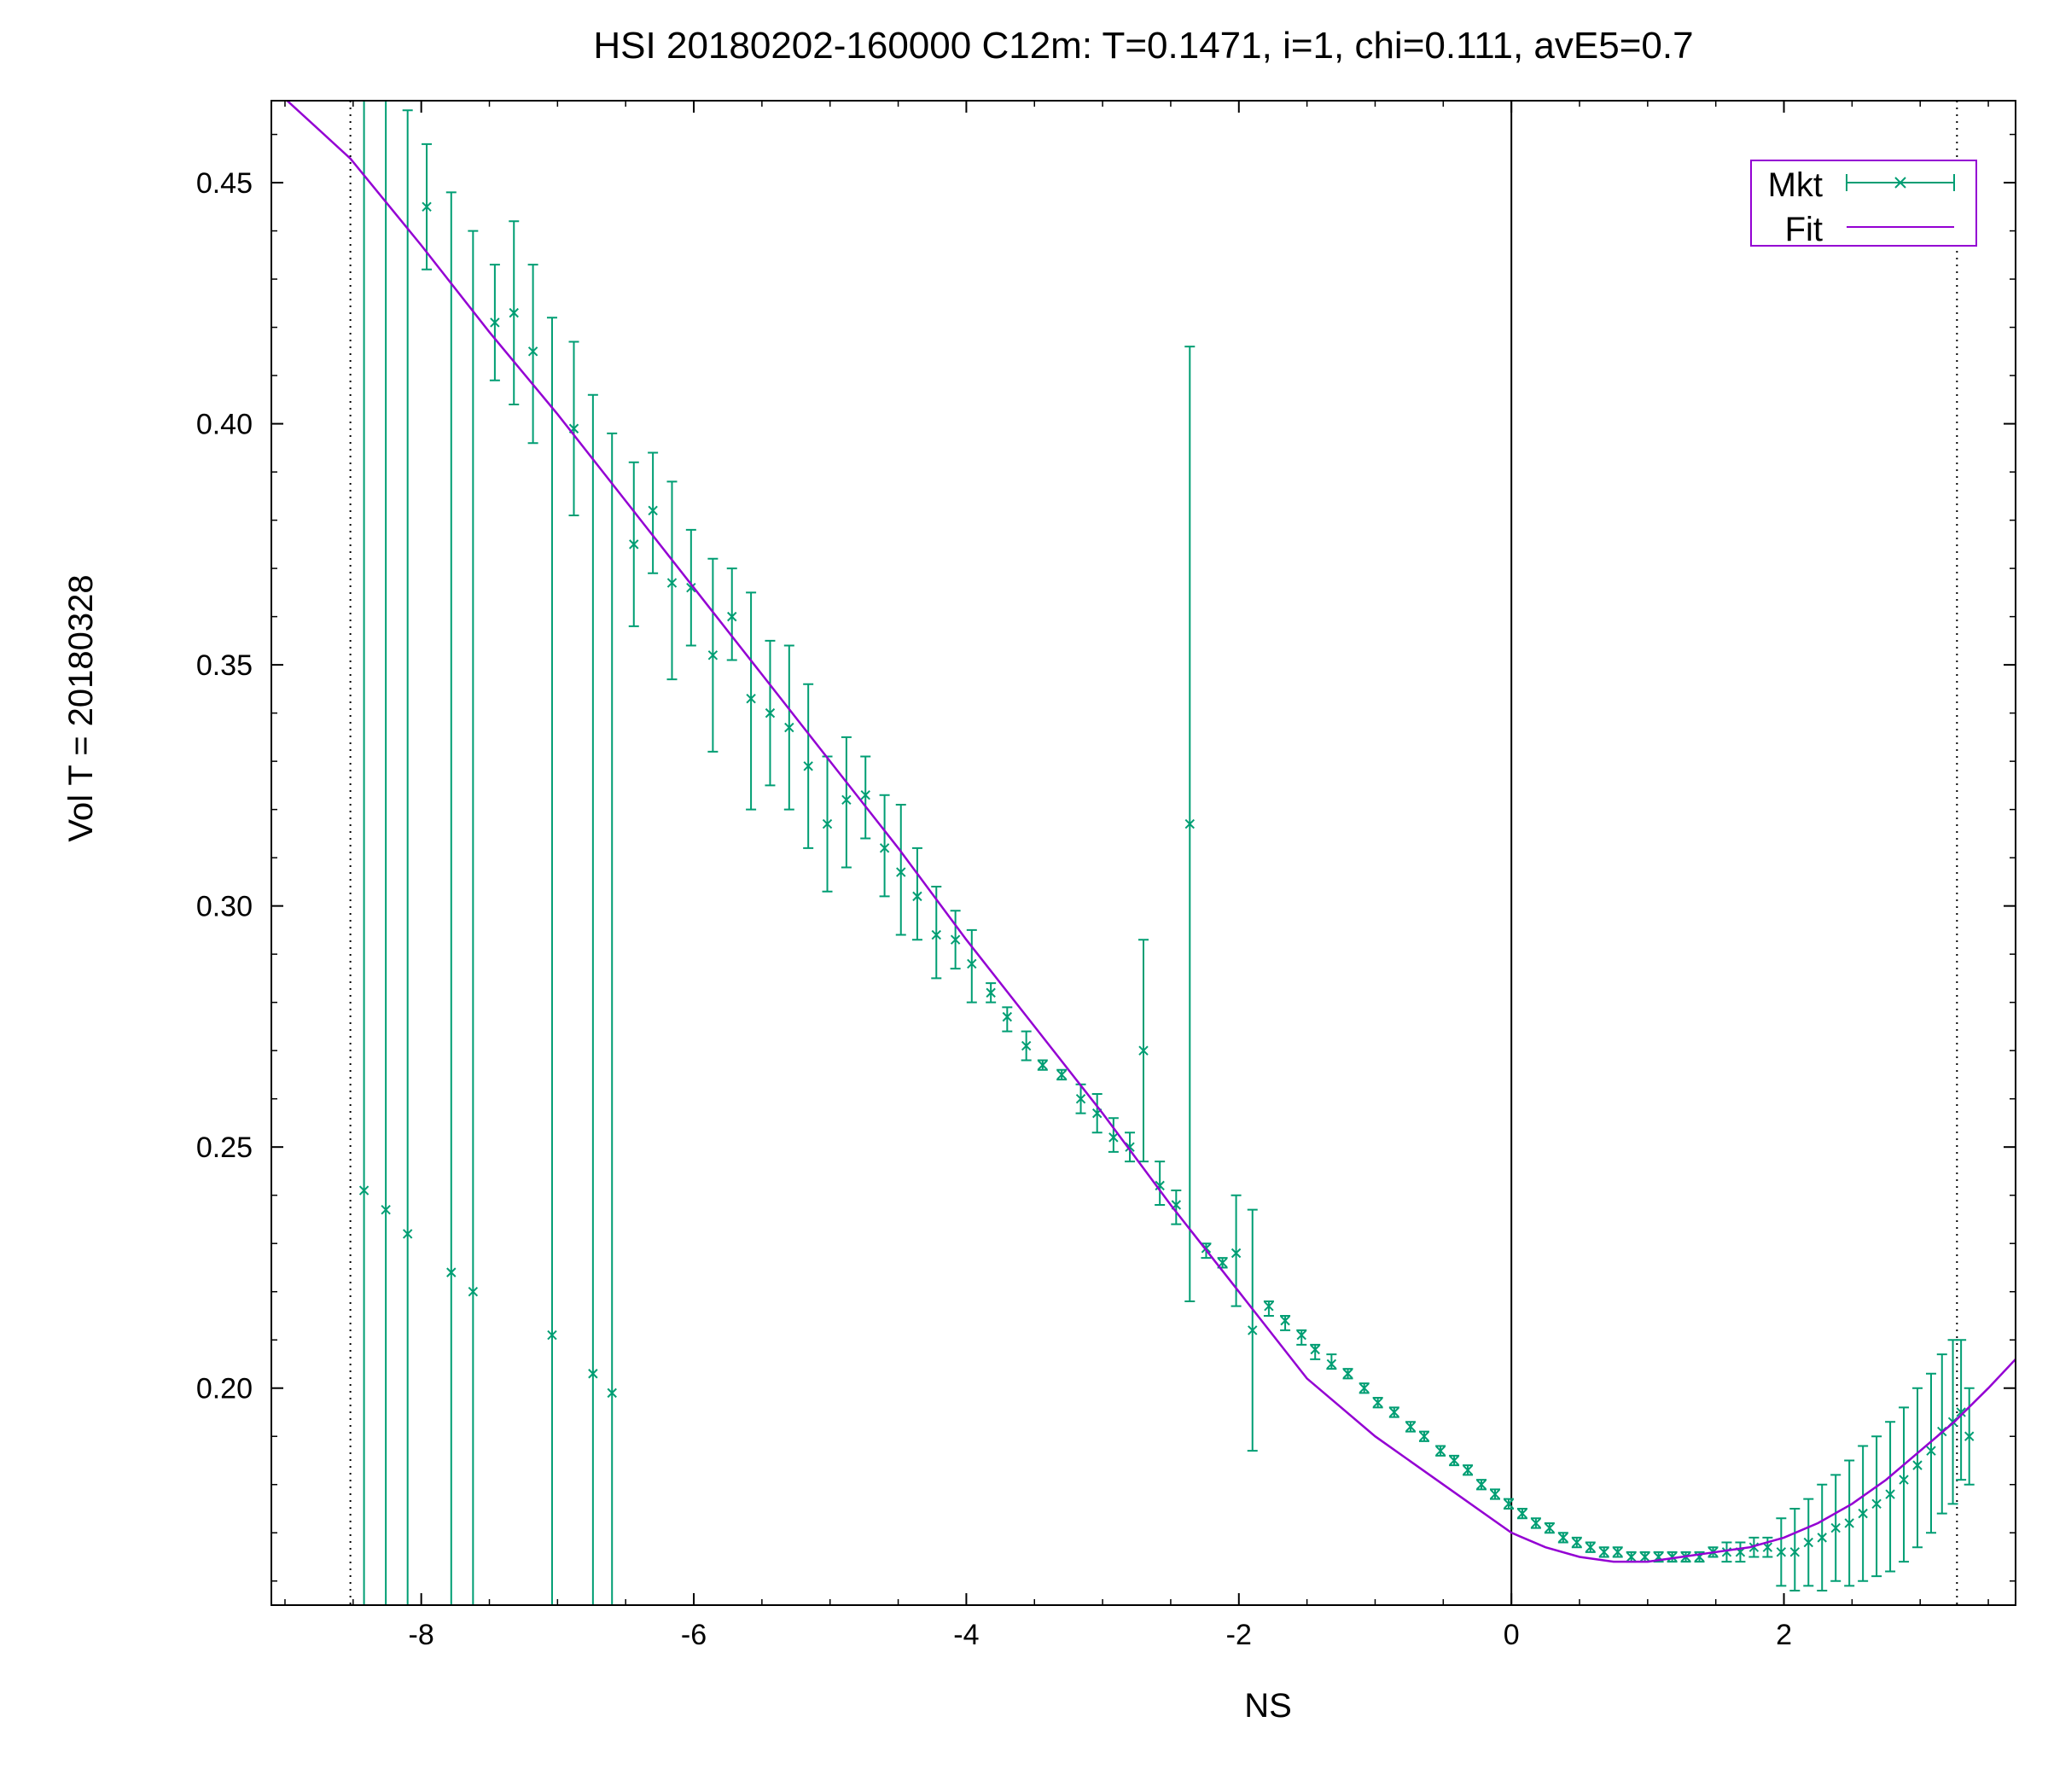 The height and width of the screenshot is (1792, 2048). What do you see at coordinates (81, 707) in the screenshot?
I see `y-axis-label: Vol T = 20180328` at bounding box center [81, 707].